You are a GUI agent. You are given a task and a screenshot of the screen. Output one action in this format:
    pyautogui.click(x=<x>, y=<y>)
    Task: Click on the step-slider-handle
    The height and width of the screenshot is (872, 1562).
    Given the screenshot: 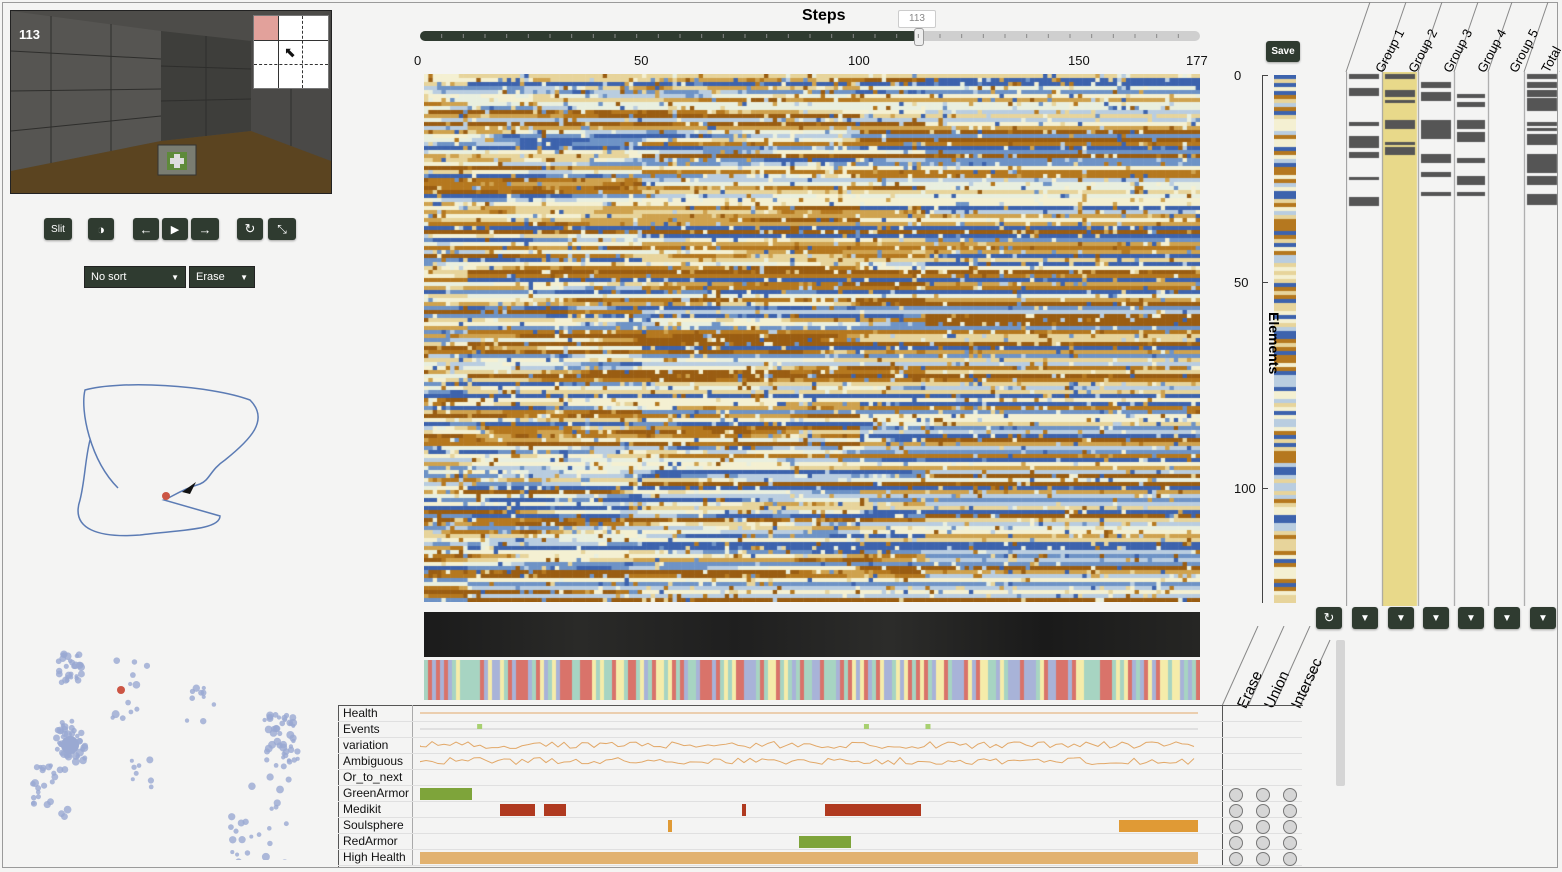 What is the action you would take?
    pyautogui.click(x=918, y=37)
    